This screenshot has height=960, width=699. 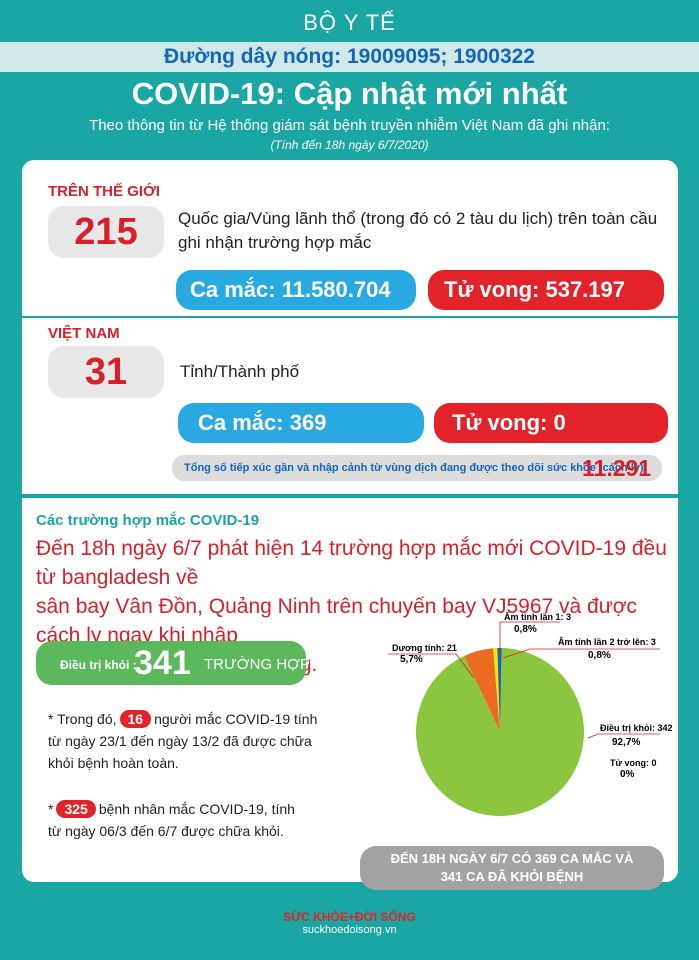 What do you see at coordinates (113, 763) in the screenshot?
I see `note1-line3: khỏi bệnh hoàn toàn.` at bounding box center [113, 763].